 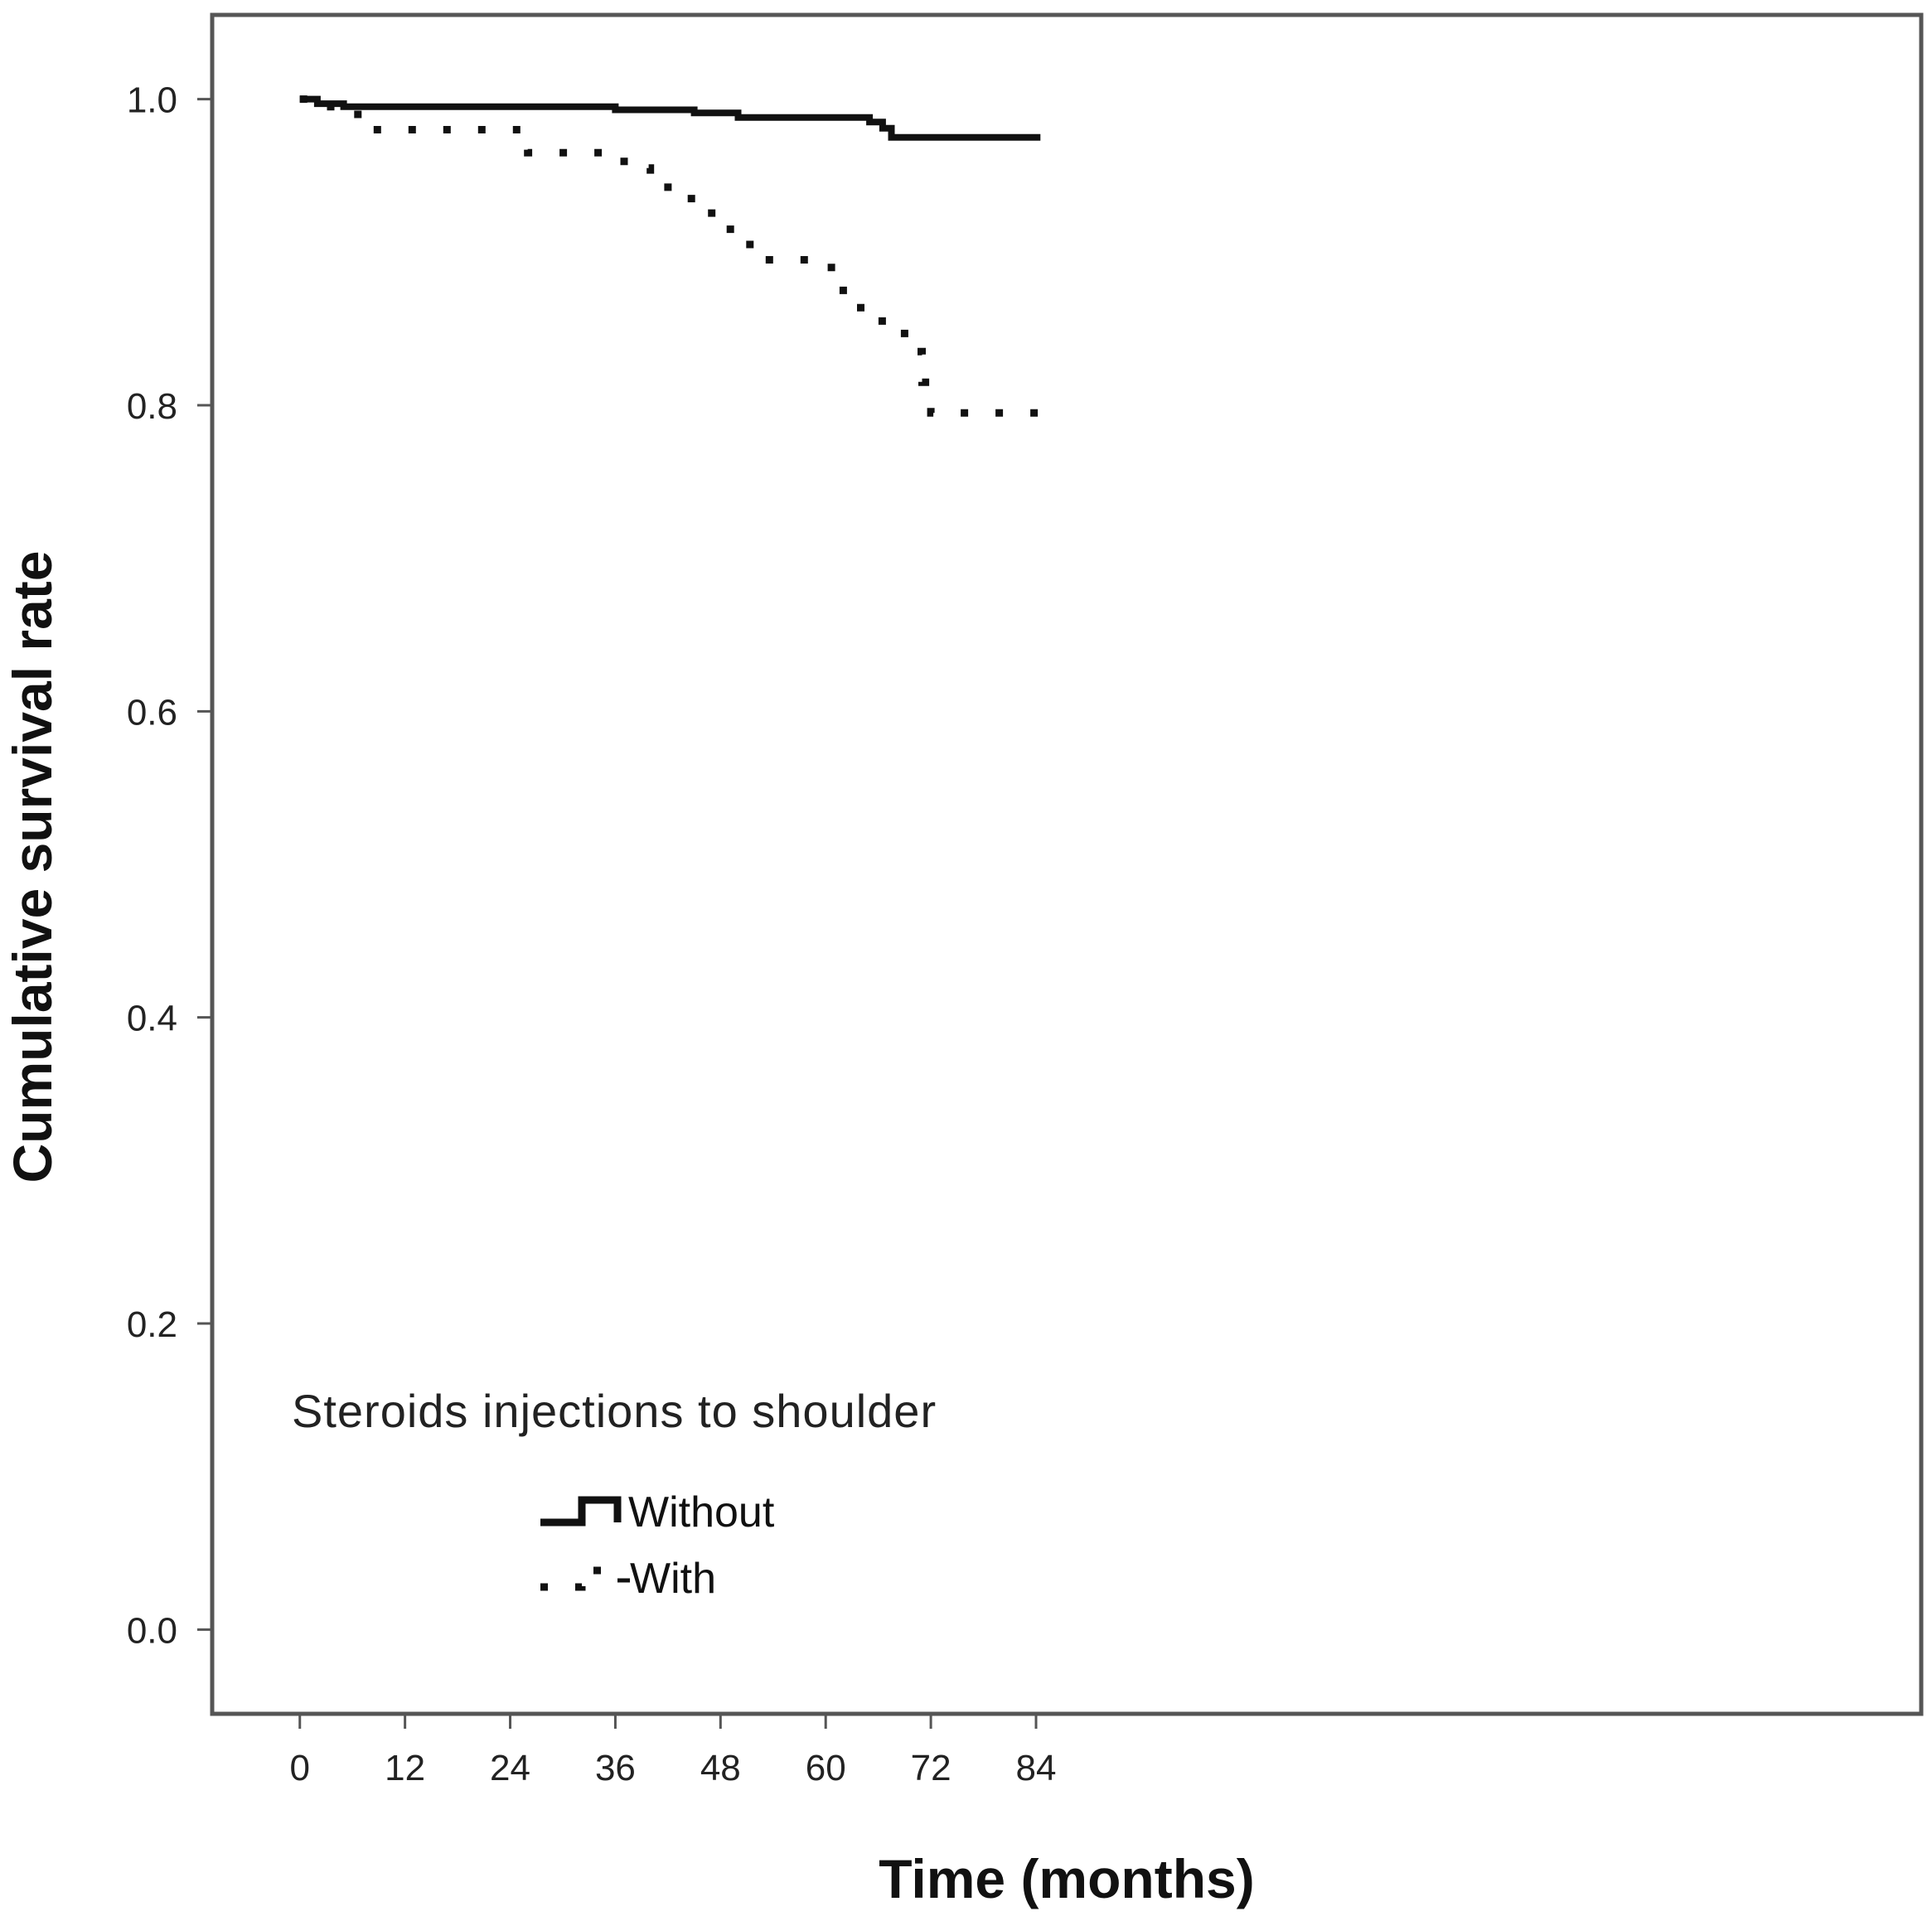 What do you see at coordinates (152, 1019) in the screenshot?
I see `y-tick-label: 0.4` at bounding box center [152, 1019].